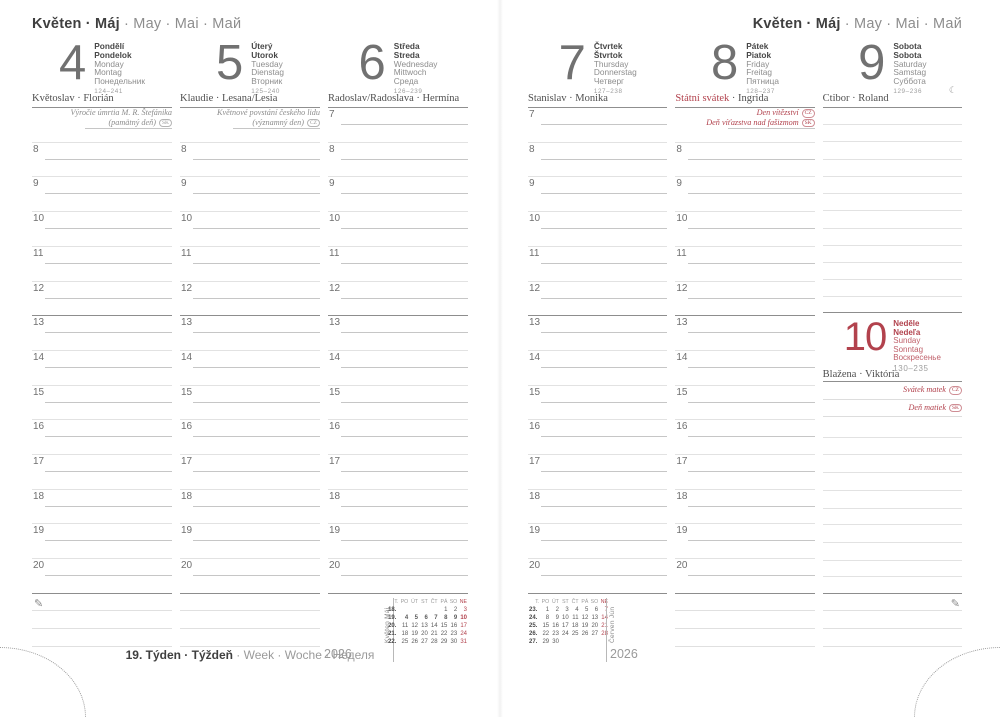 This screenshot has width=1000, height=717. Describe the element at coordinates (568, 626) in the screenshot. I see `minical-week-row: 25. 15 16 17 18 19 20 21` at that location.